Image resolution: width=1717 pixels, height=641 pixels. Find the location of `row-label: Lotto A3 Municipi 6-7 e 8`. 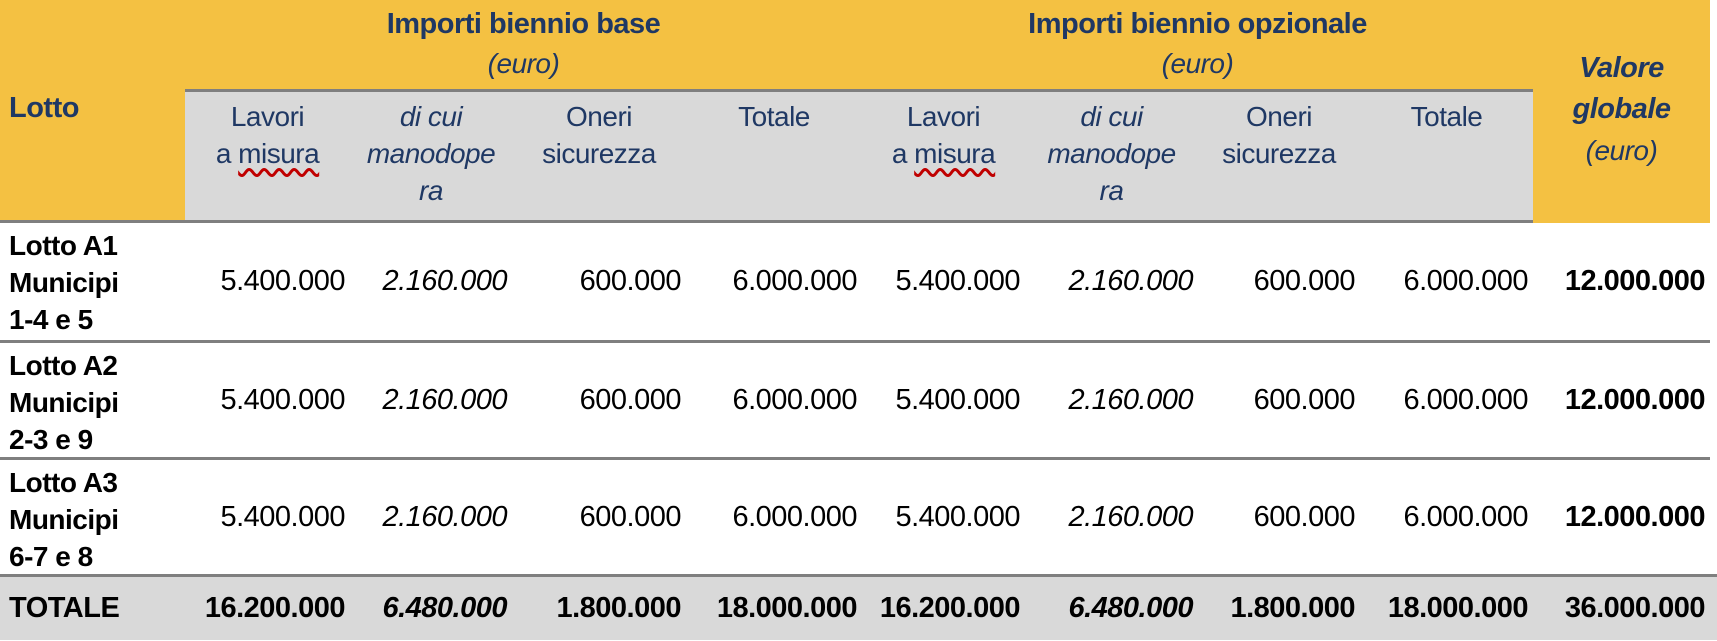

row-label: Lotto A3 Municipi 6-7 e 8 is located at coordinates (92, 517).